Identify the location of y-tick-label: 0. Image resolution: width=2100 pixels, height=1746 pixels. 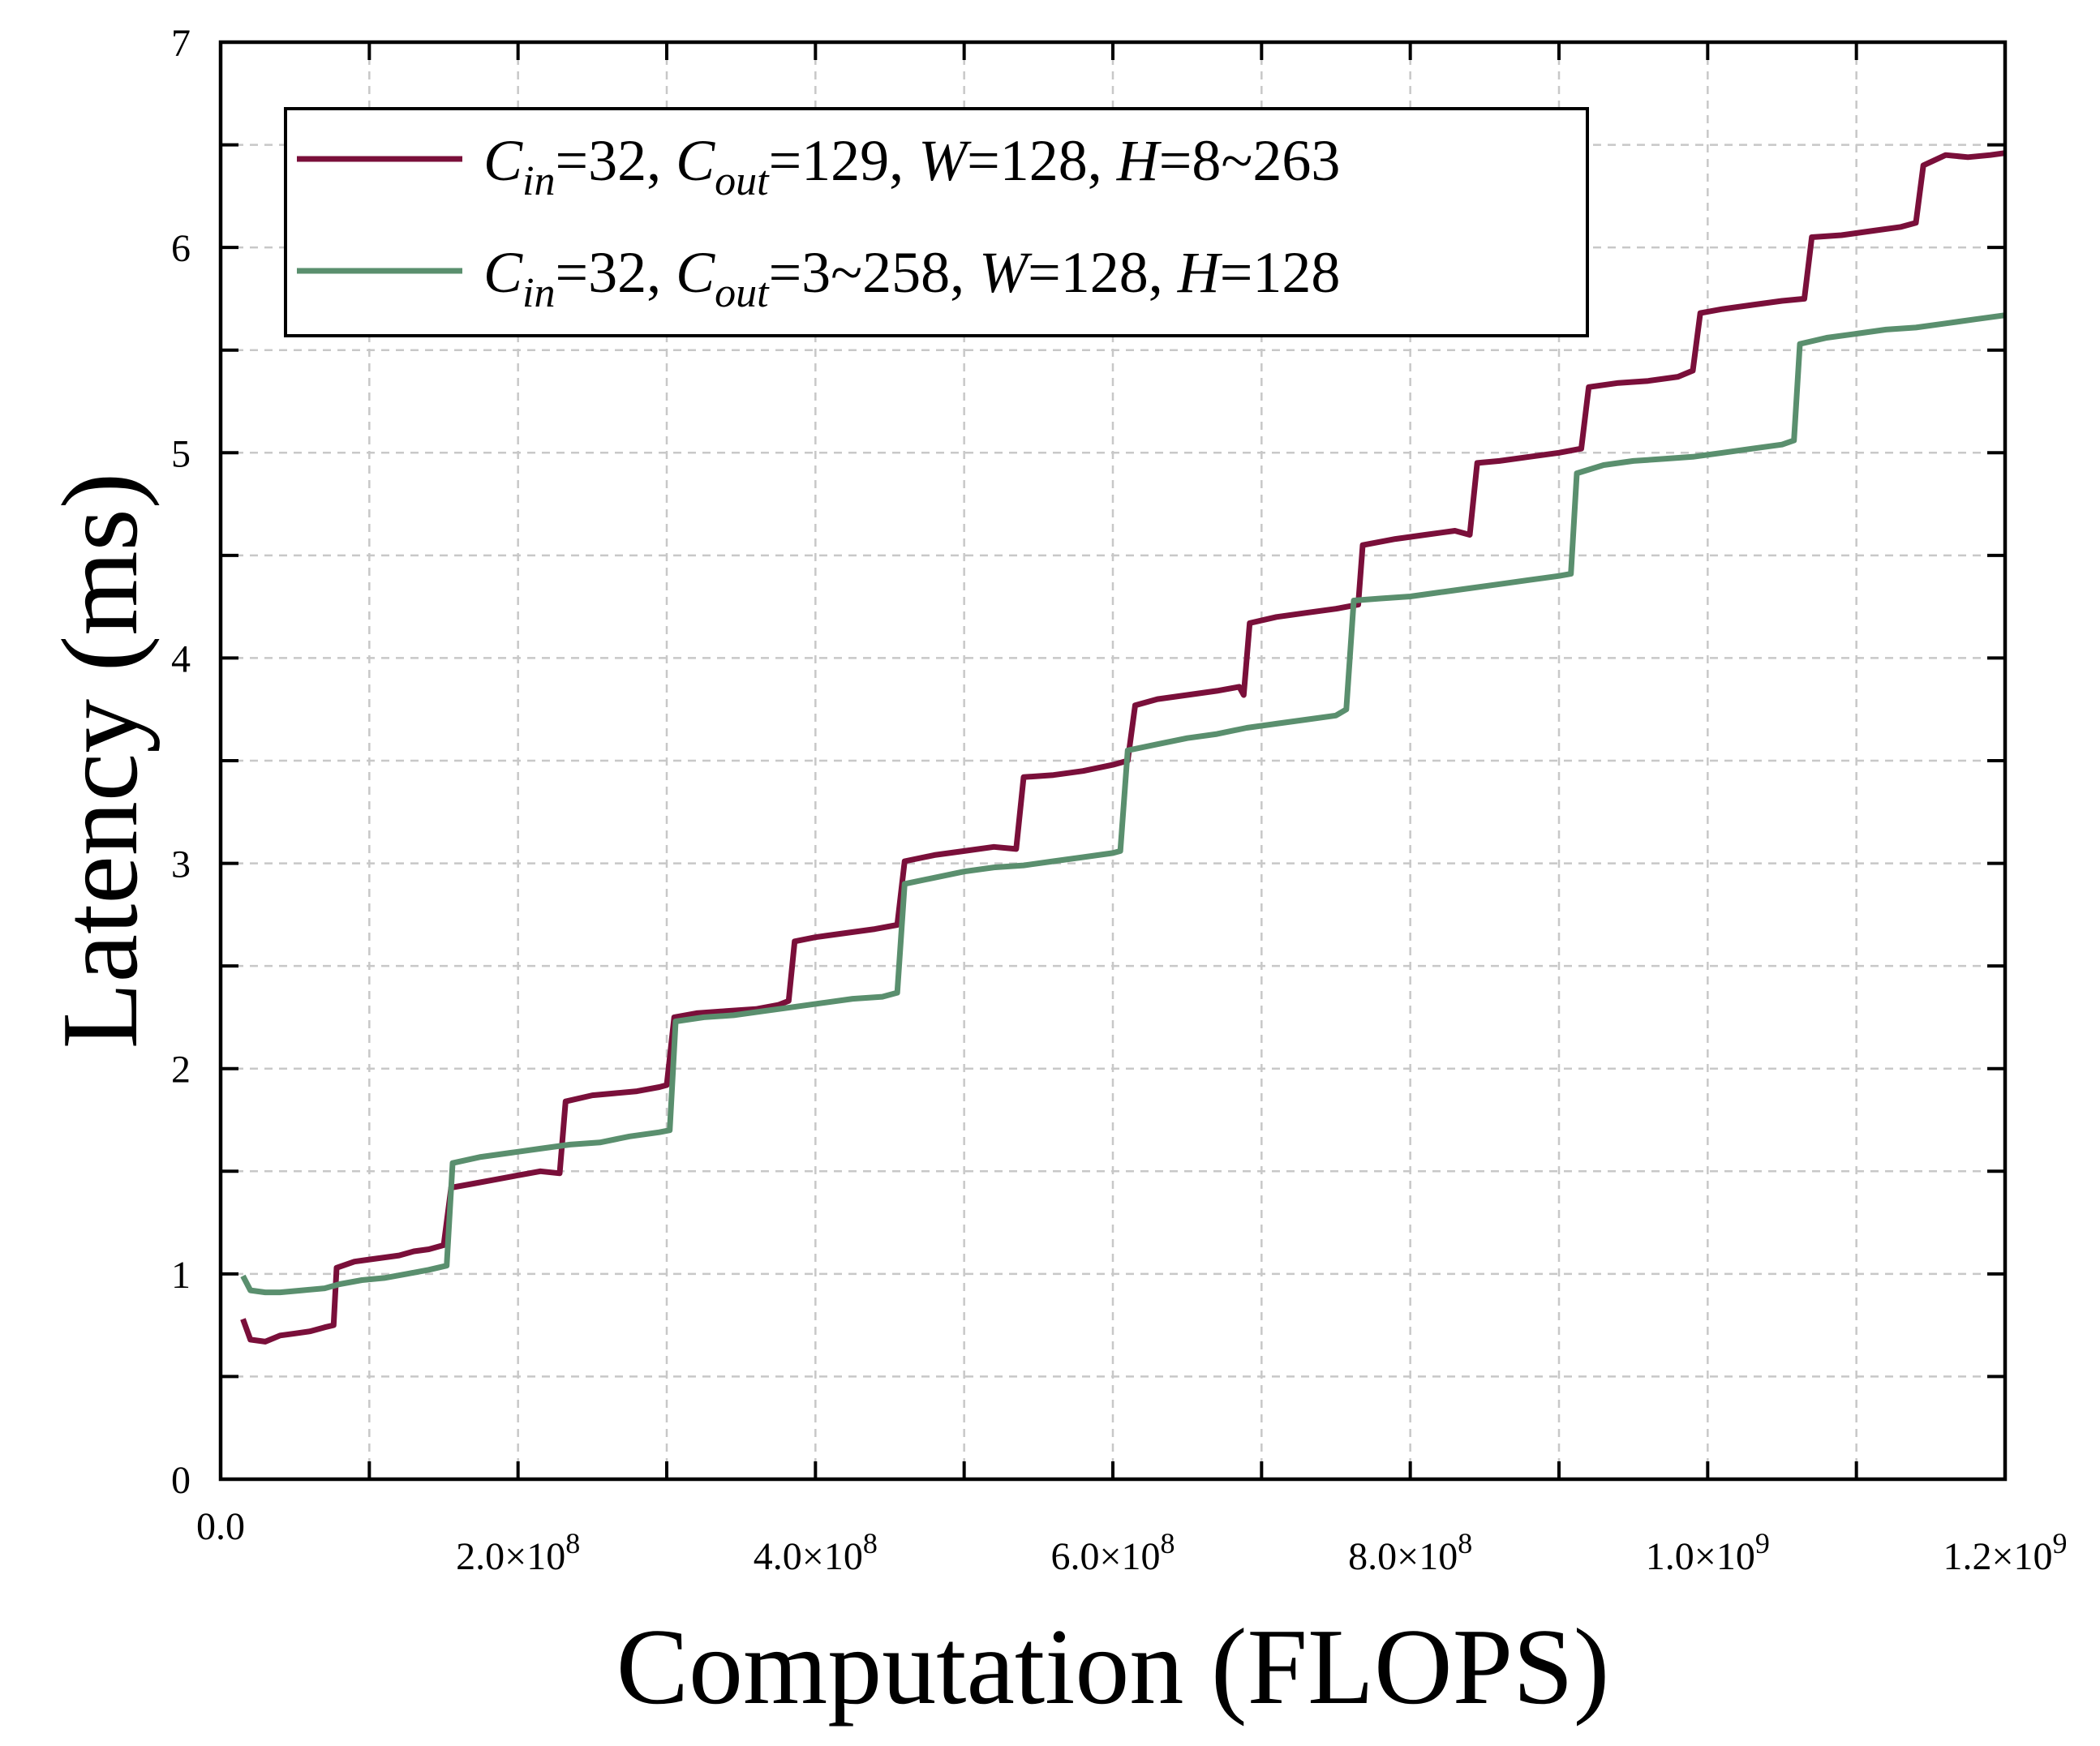
(181, 1480).